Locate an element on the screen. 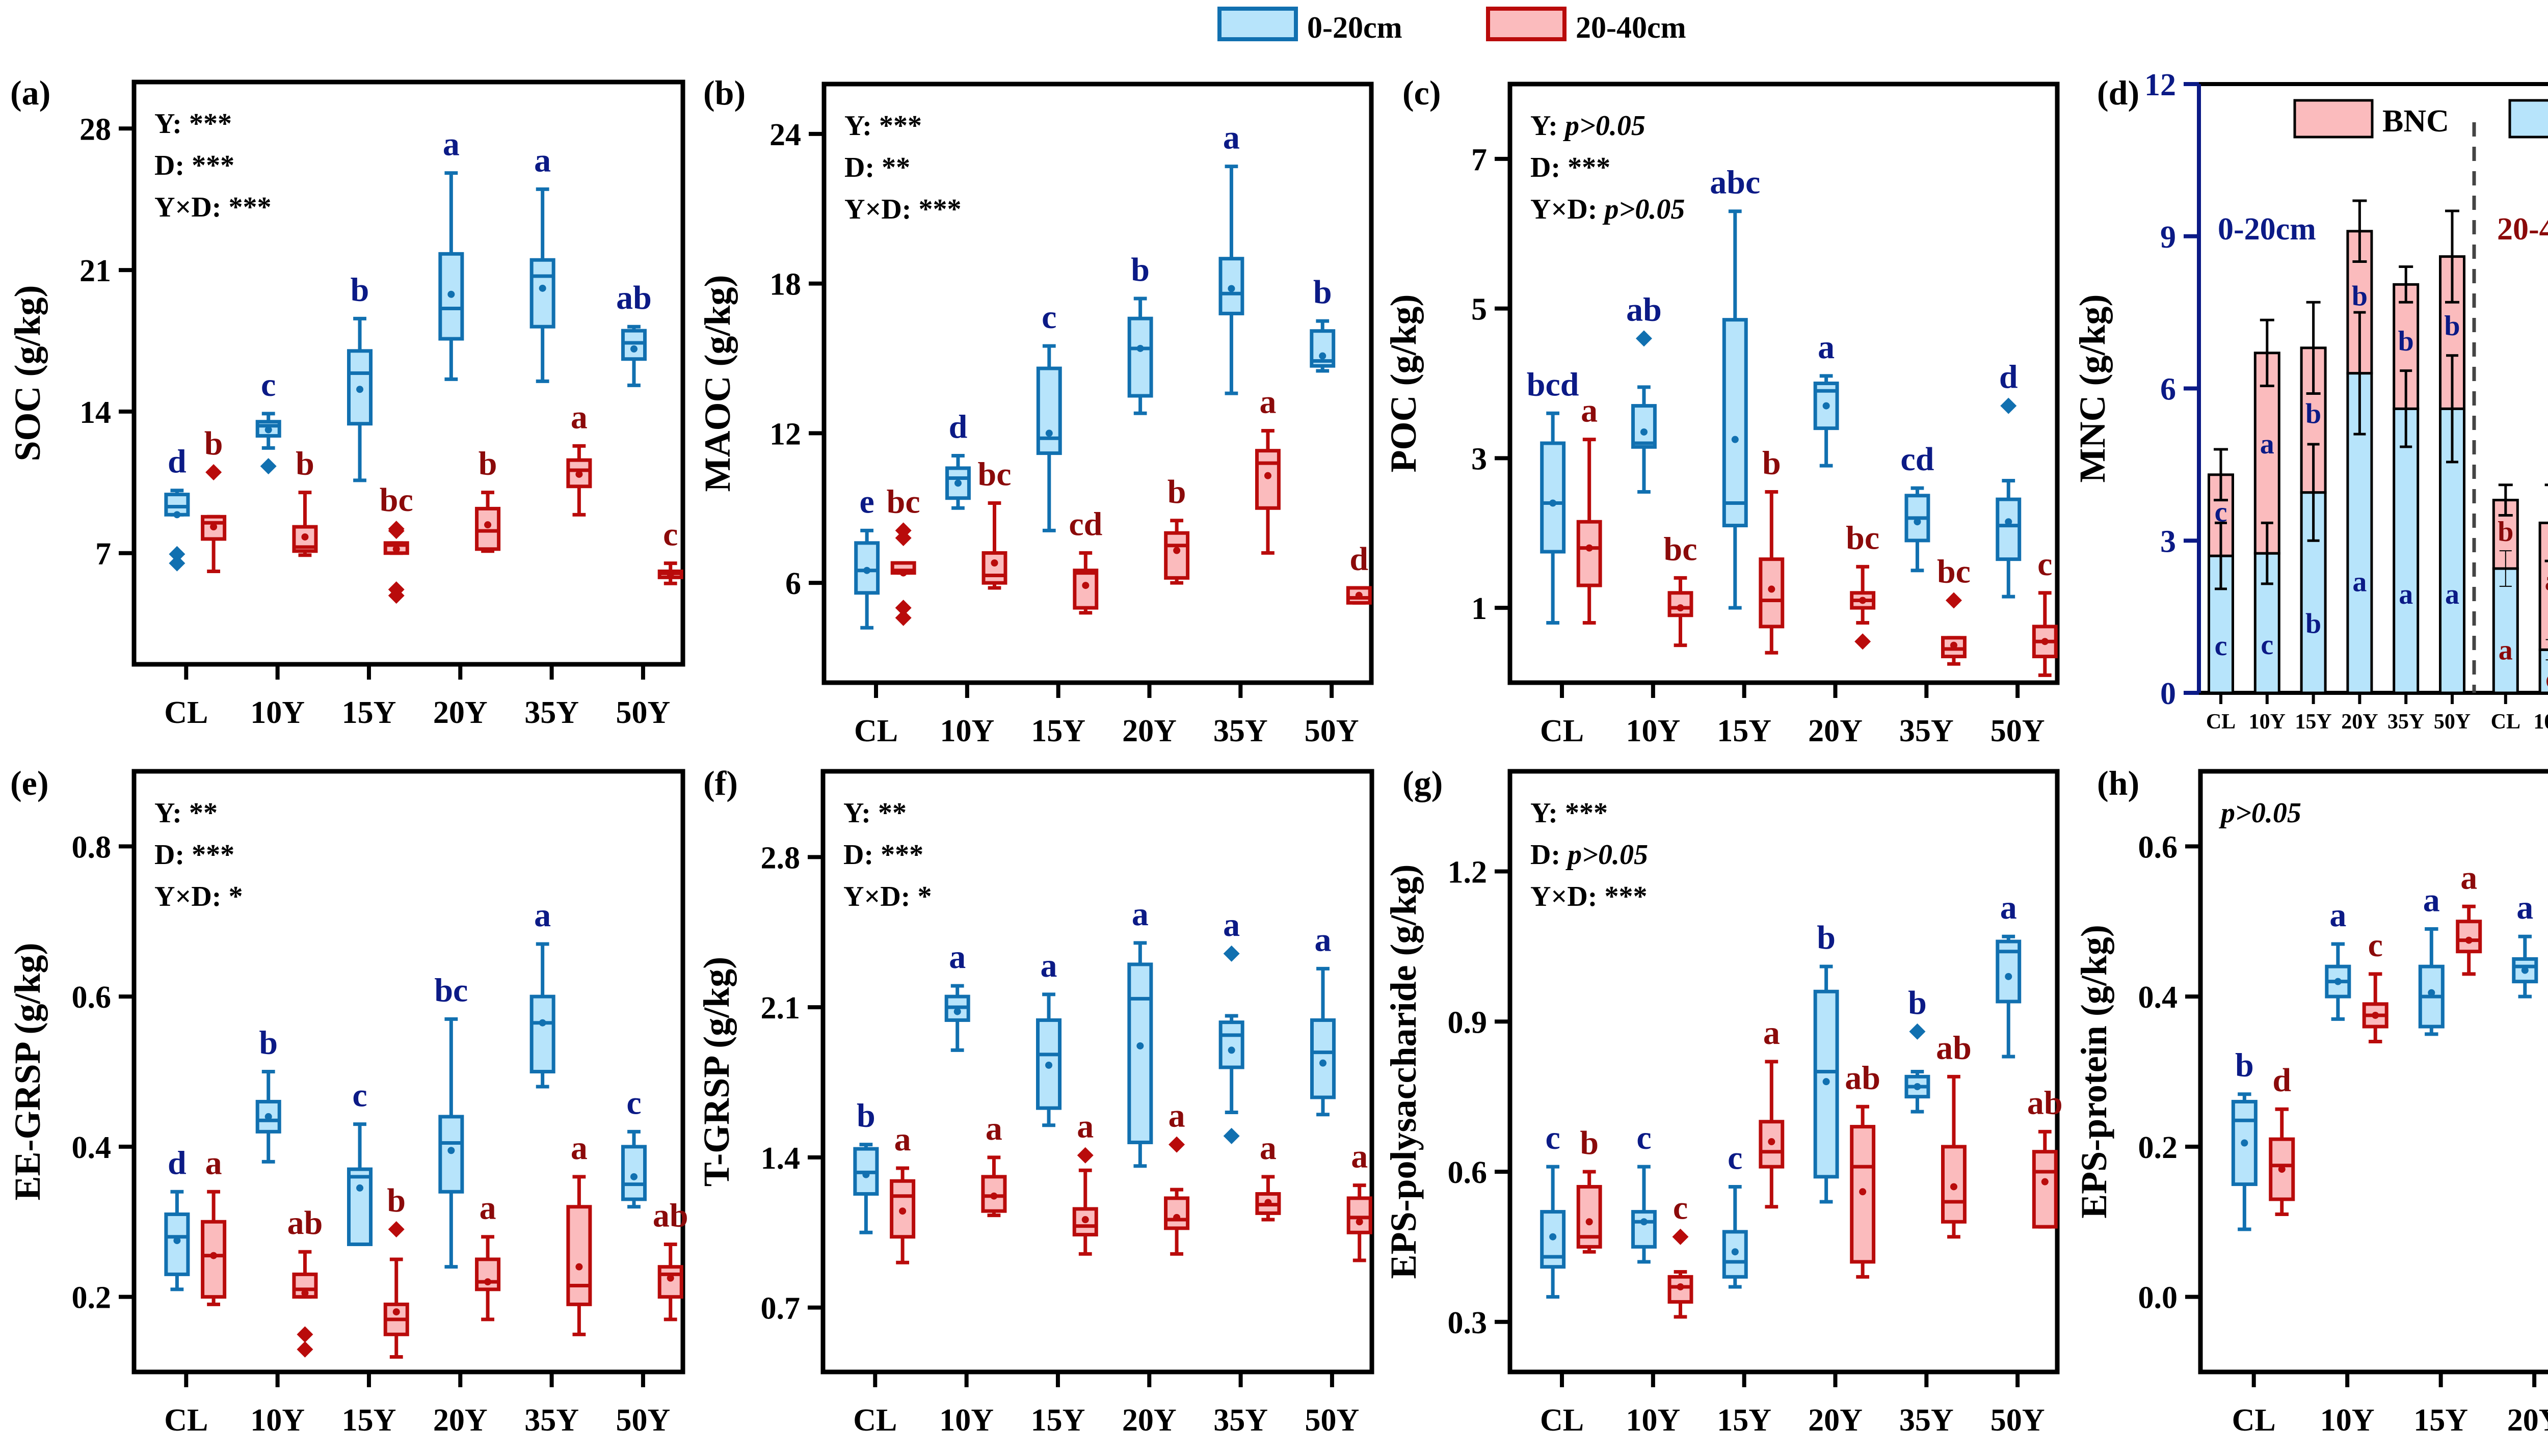 The image size is (2548, 1456). y-tick-label: 14 is located at coordinates (95, 412).